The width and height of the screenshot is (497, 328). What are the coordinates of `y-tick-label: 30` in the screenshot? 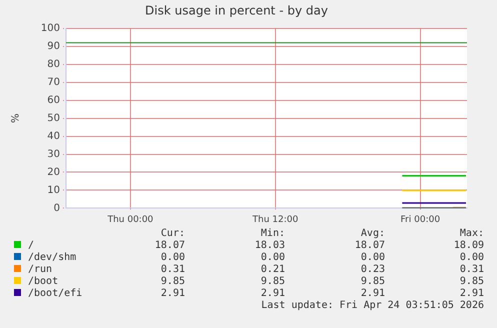 It's located at (53, 154).